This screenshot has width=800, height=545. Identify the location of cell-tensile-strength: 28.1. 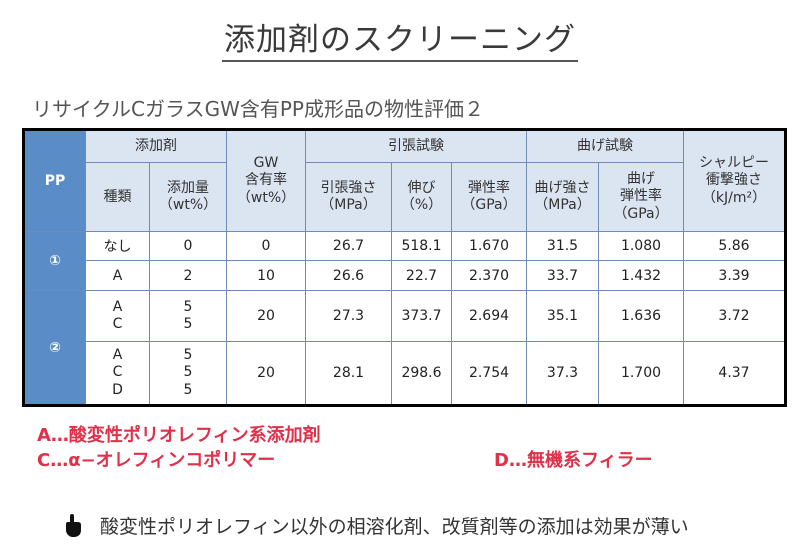
(348, 373).